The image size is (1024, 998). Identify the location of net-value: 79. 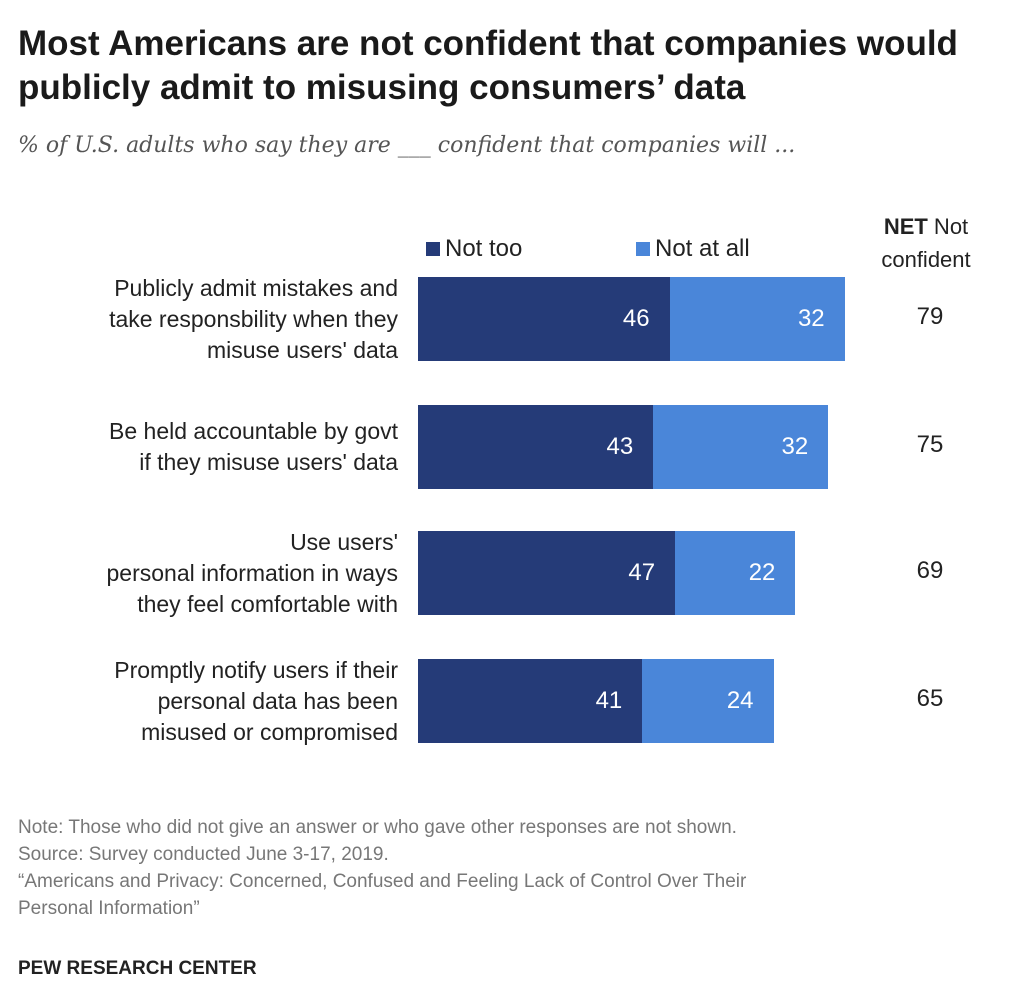
(930, 316).